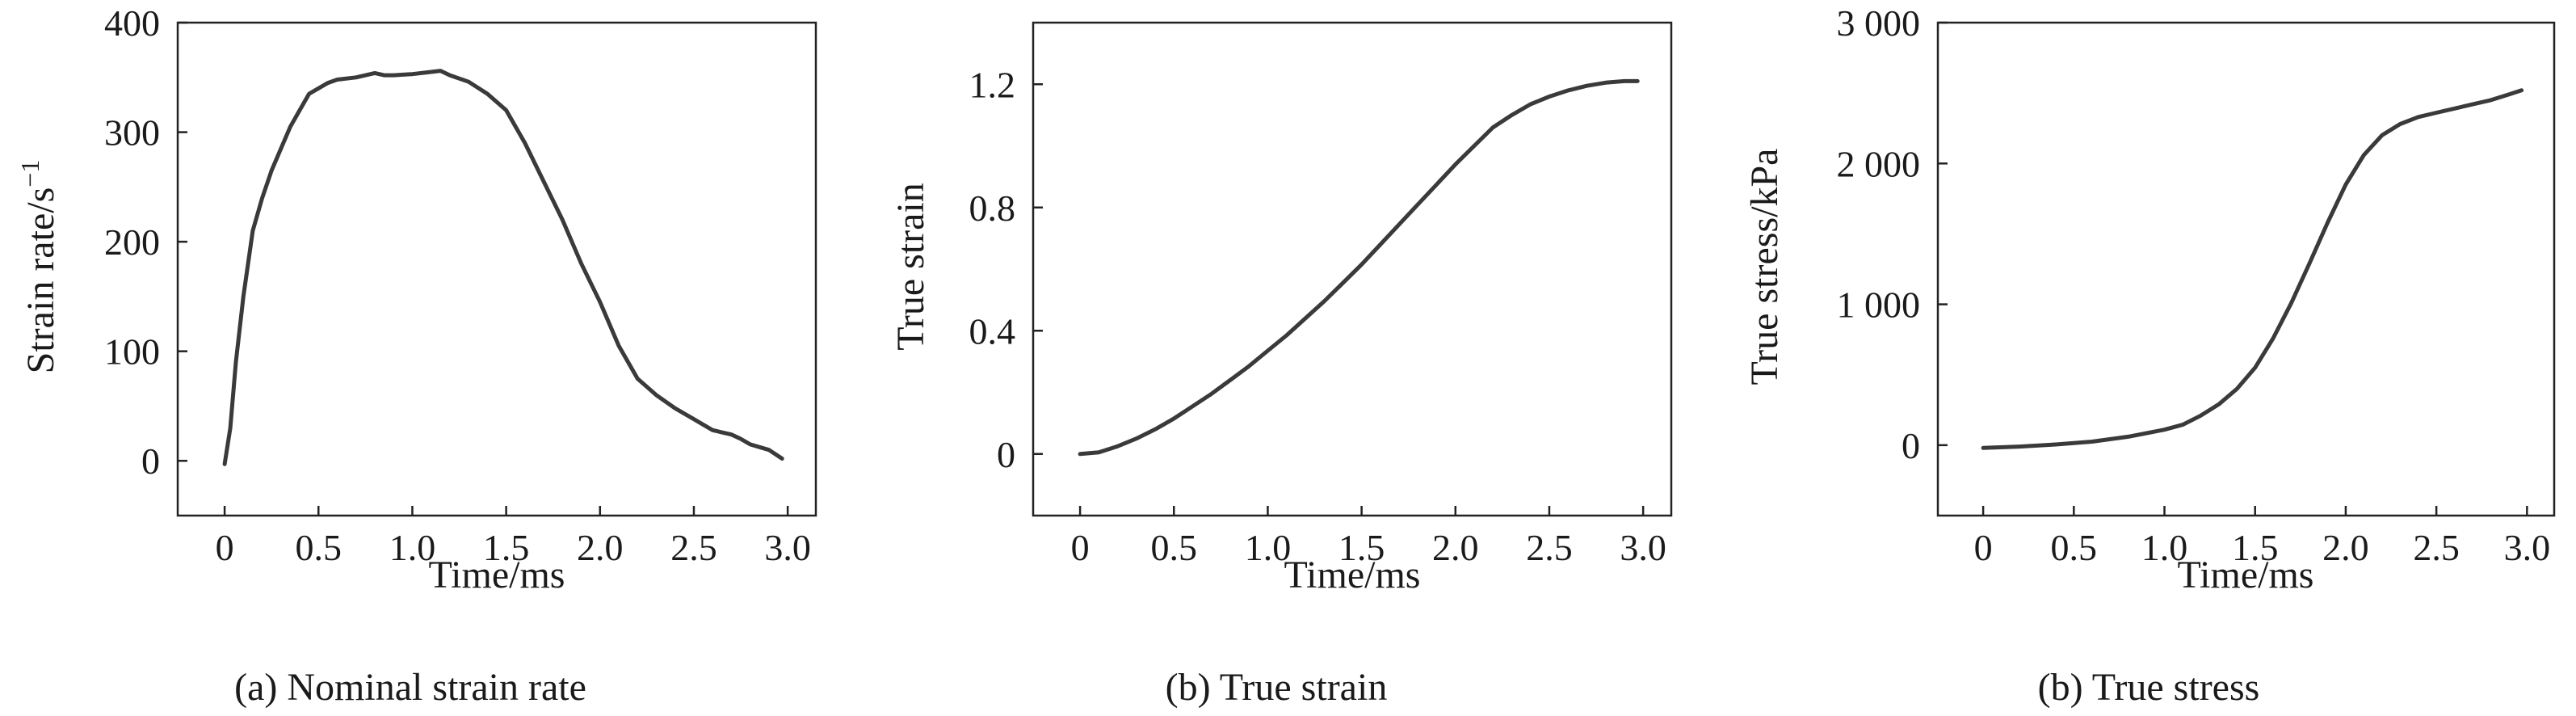  I want to click on y-axis-label: True stress/kPa, so click(1764, 267).